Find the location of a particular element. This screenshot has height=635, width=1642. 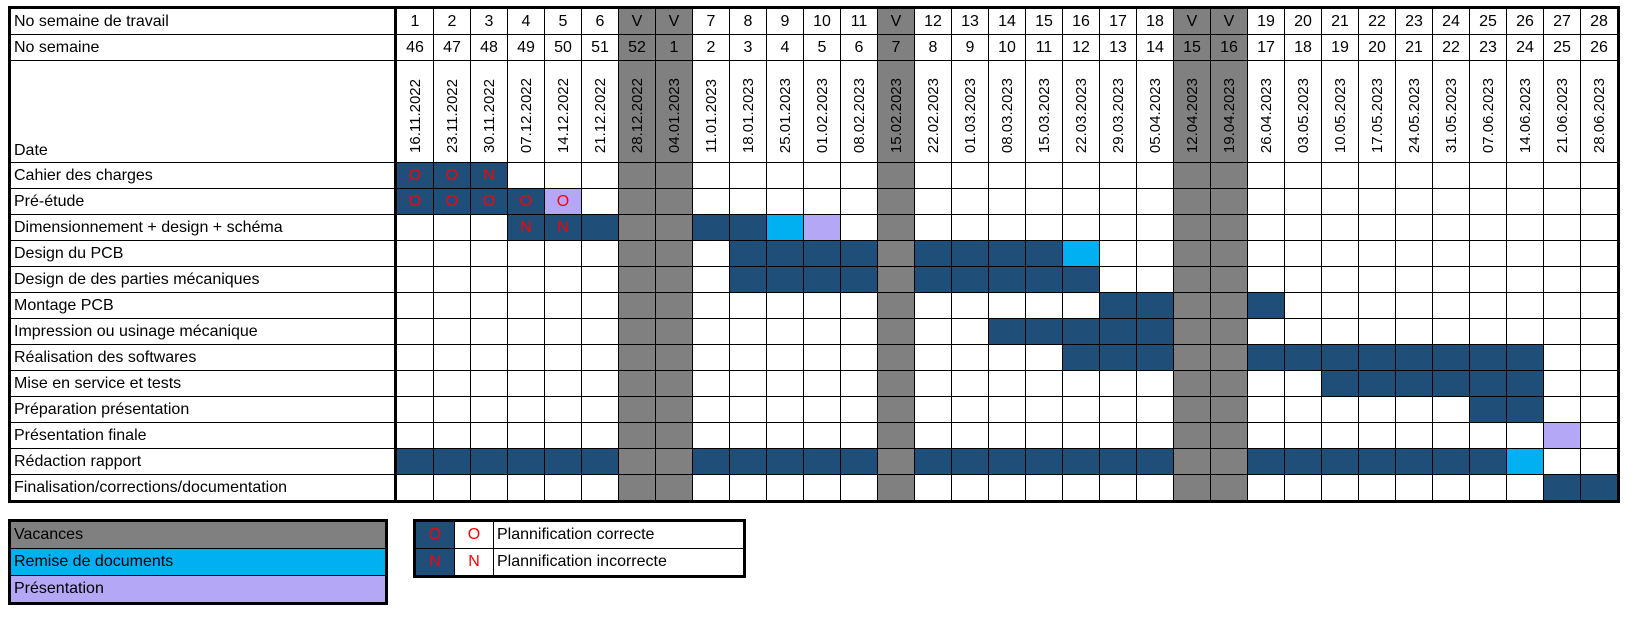

planning-mark: O is located at coordinates (415, 175).